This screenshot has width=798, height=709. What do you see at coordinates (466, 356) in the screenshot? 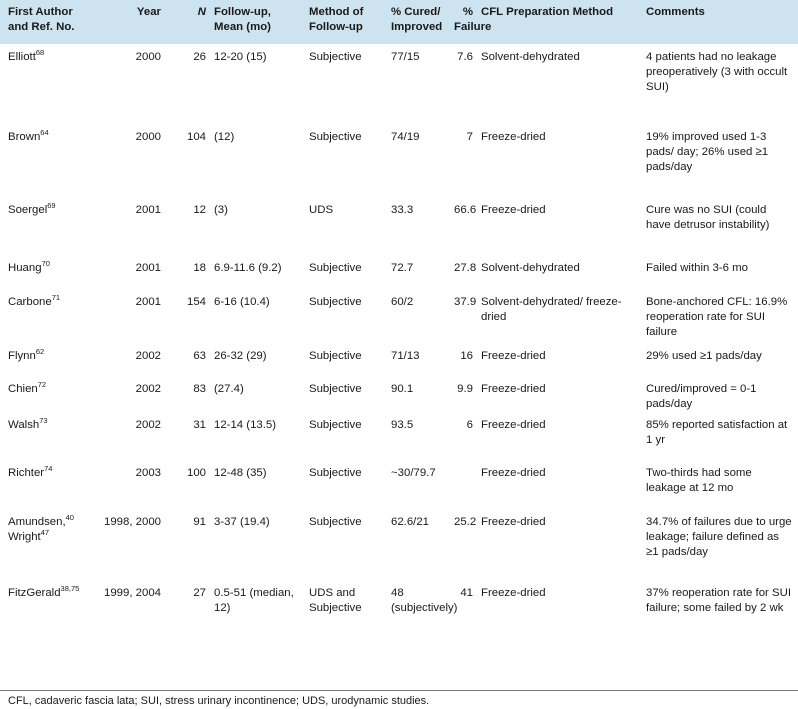
I see `failure-cell: 16` at bounding box center [466, 356].